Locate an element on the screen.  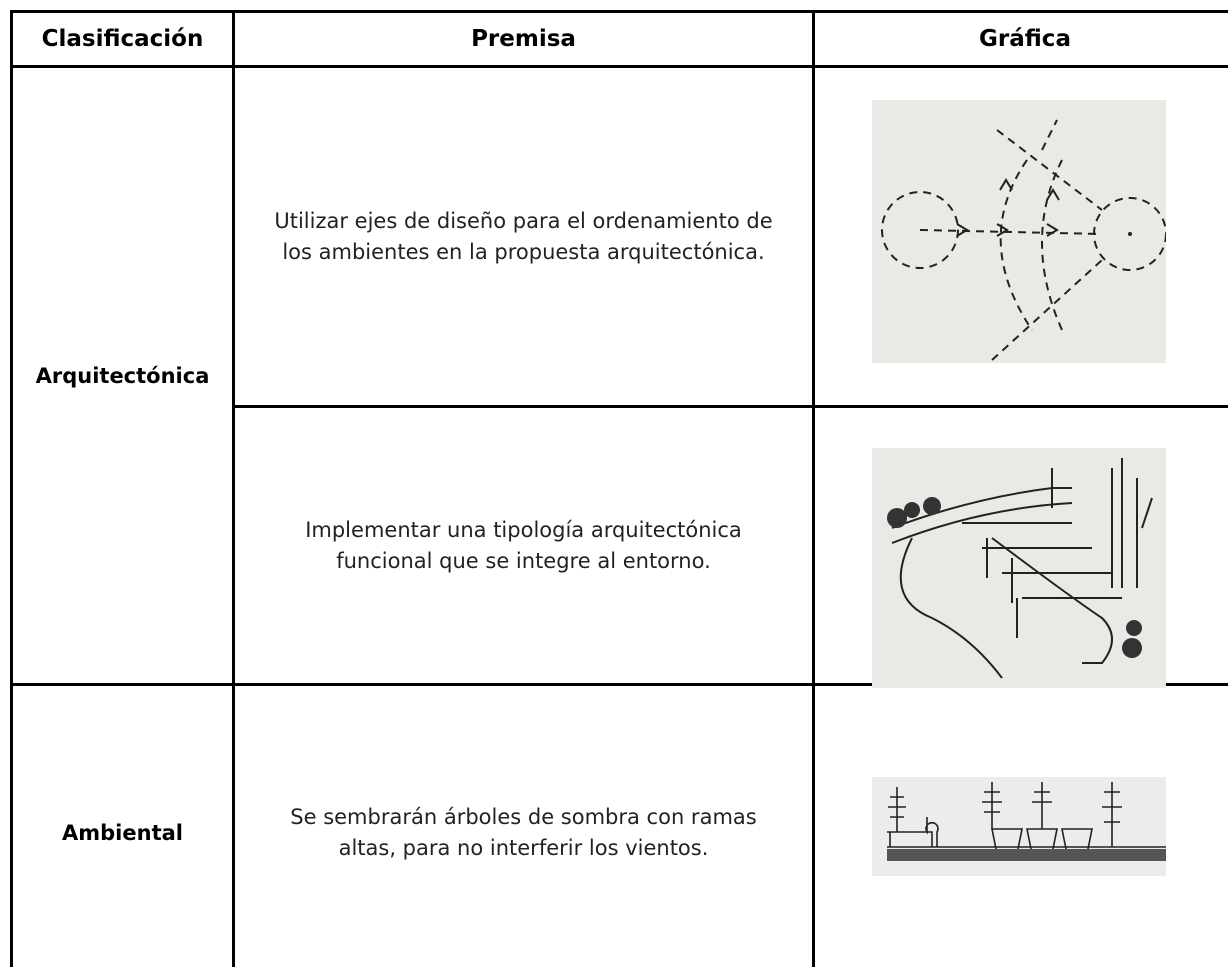
classification-cell: Ambiental is located at coordinates (122, 825).